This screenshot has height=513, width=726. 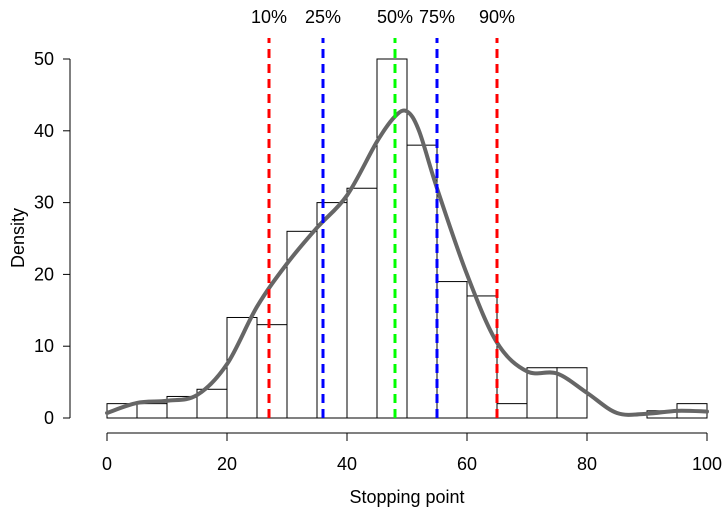 What do you see at coordinates (52, 238) in the screenshot?
I see `y-axis: 0 10 20 30 40 50` at bounding box center [52, 238].